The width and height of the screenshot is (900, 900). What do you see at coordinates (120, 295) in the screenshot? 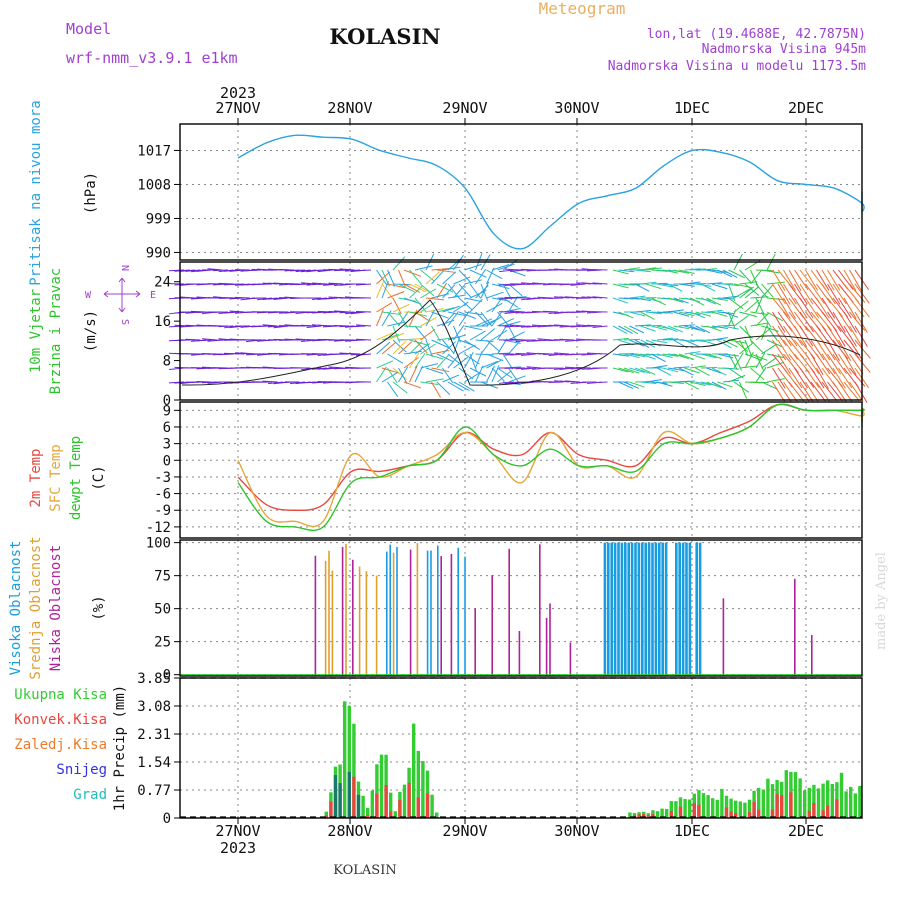
I see `compass-rose: N W E S` at bounding box center [120, 295].